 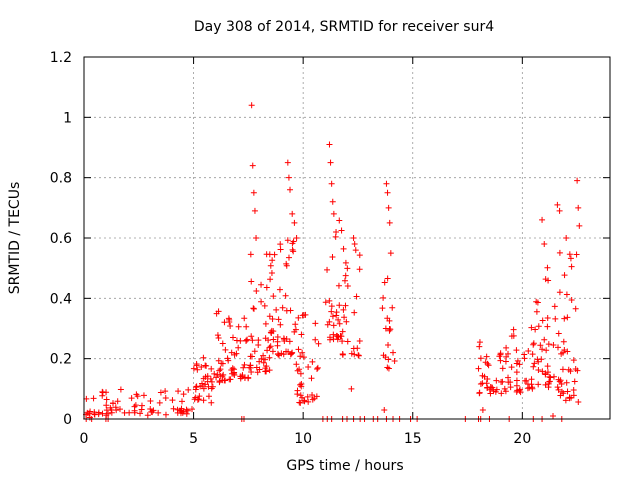 I want to click on y-tick-label: 0.2, so click(x=61, y=360).